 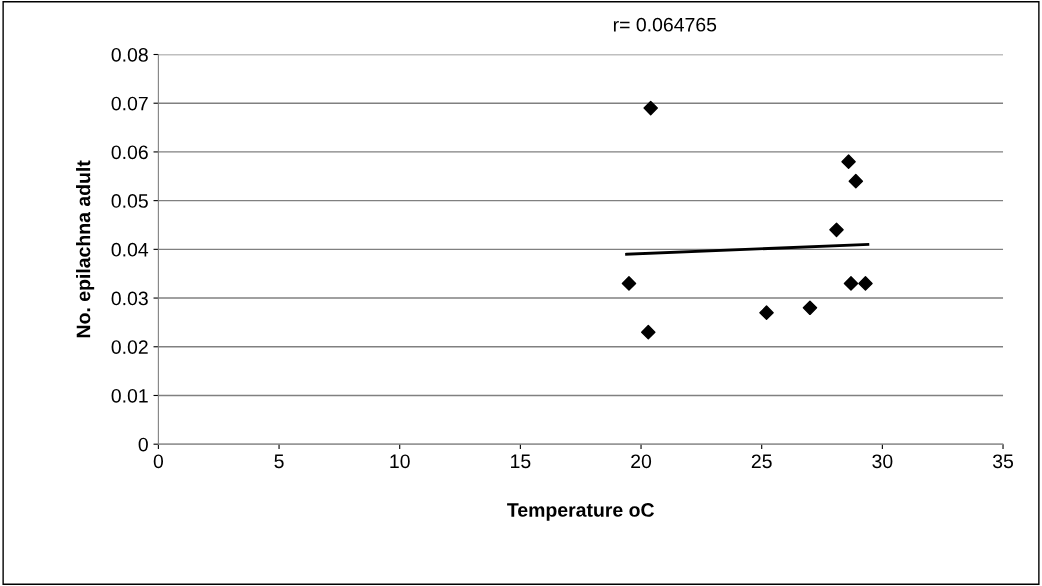 I want to click on y-tick-label: 0.01, so click(x=129, y=395).